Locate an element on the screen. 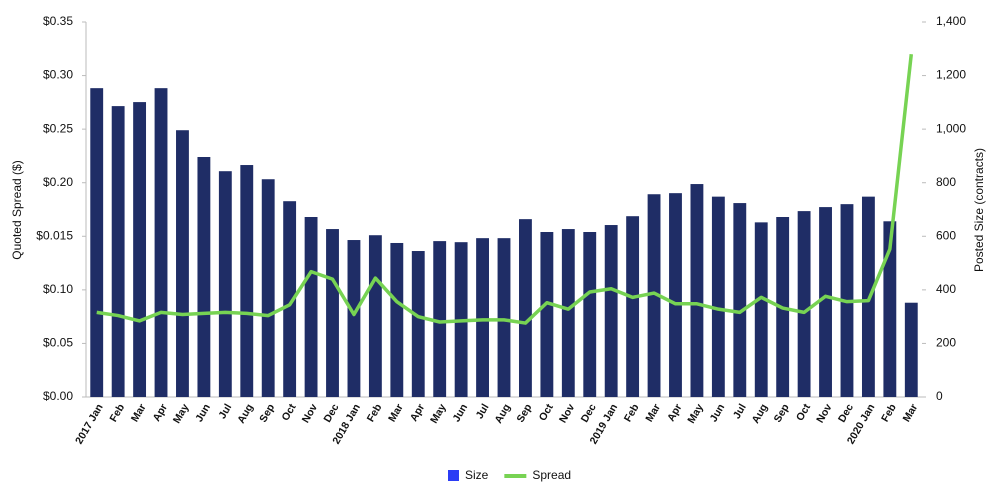 Image resolution: width=1000 pixels, height=501 pixels. y2-tick-label: 400 is located at coordinates (946, 289).